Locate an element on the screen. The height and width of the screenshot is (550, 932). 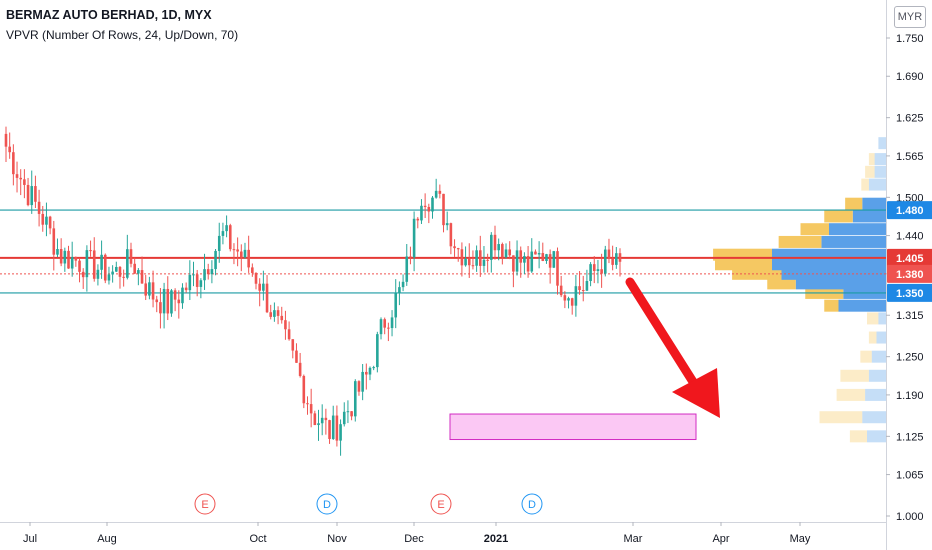
down-arrow-head is located at coordinates (696, 393).